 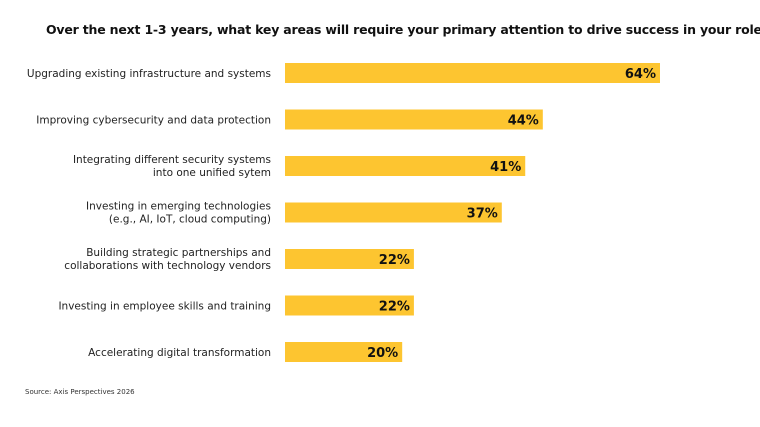 I want to click on data-label: 44%, so click(x=523, y=121).